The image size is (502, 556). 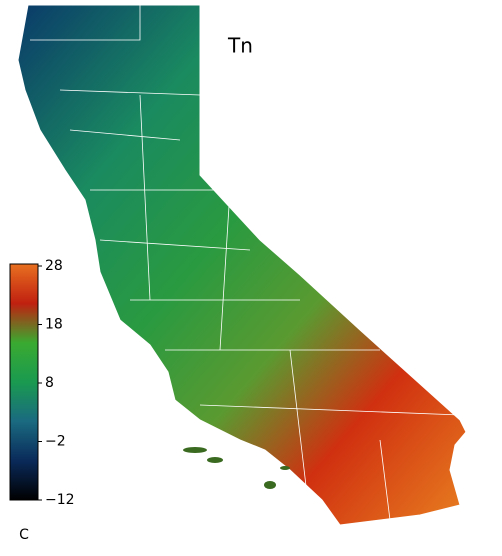 I want to click on colorbar-tick-label: −12, so click(x=60, y=500).